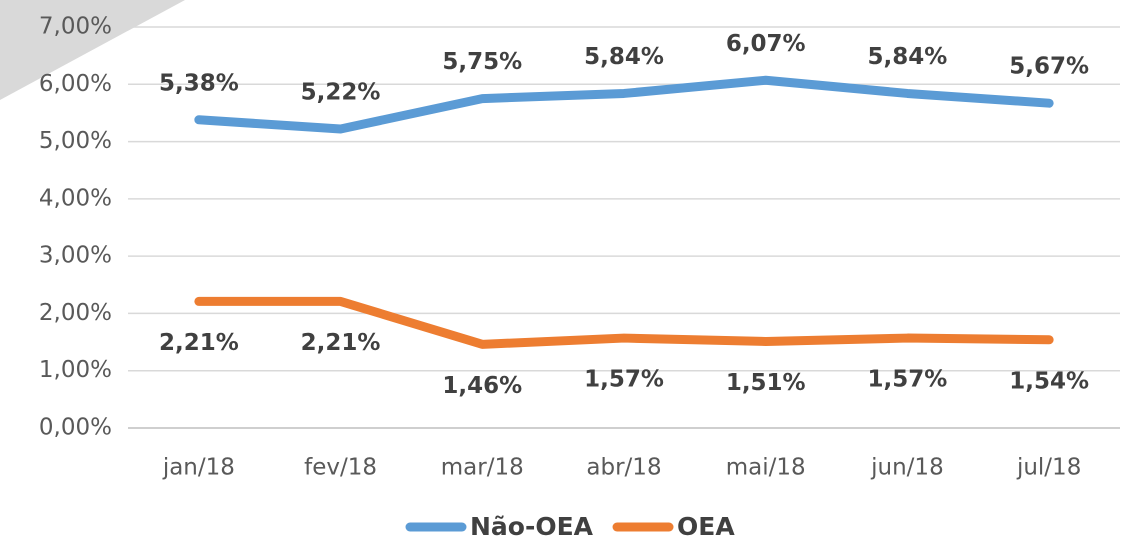 This screenshot has width=1125, height=548. What do you see at coordinates (75, 428) in the screenshot?
I see `y-tick-label: 0,00%` at bounding box center [75, 428].